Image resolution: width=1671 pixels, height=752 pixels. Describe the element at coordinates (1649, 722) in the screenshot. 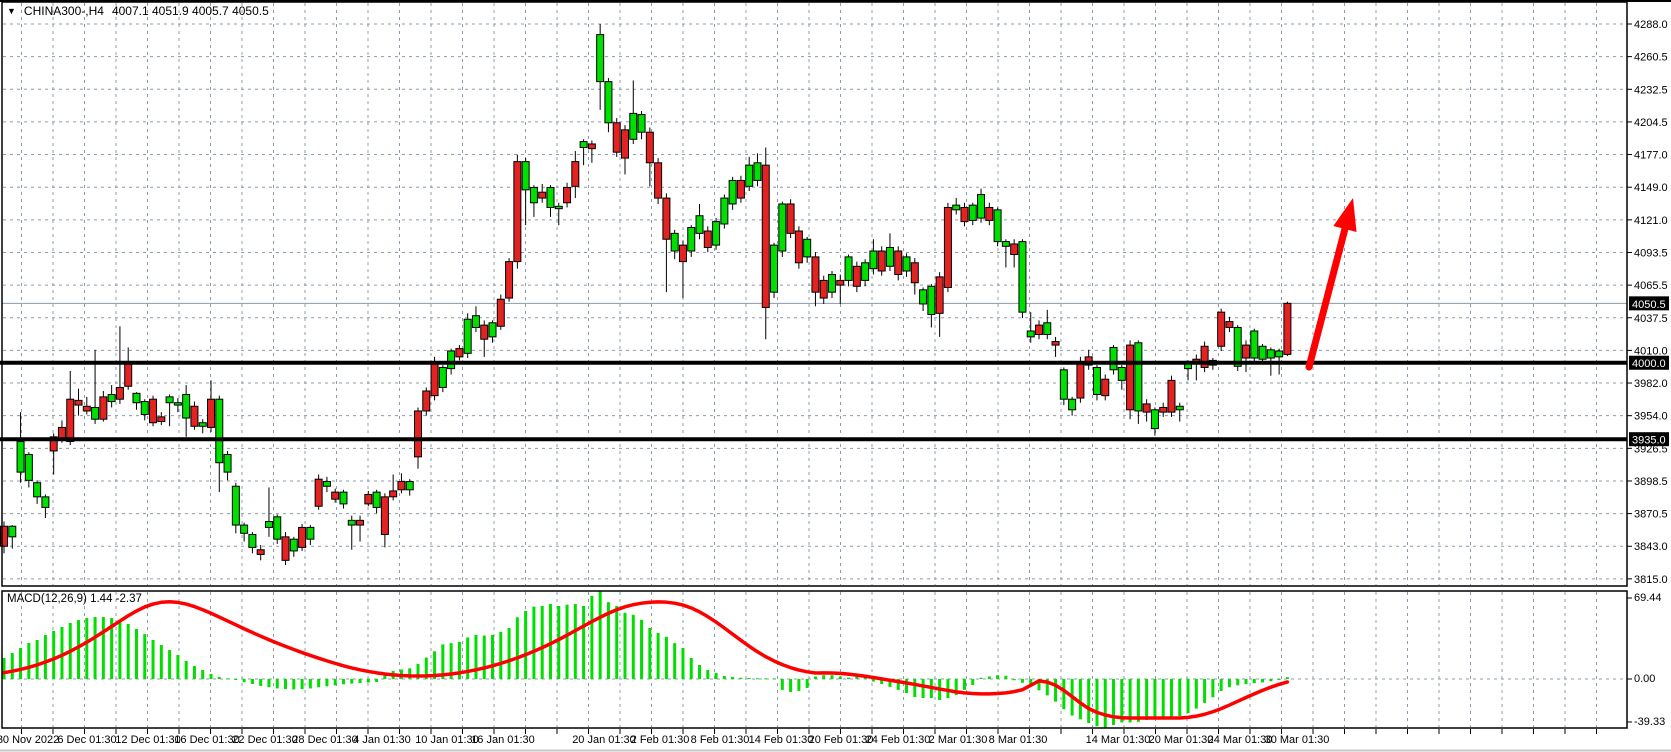

I see `macd-axis-label: -39.33` at that location.